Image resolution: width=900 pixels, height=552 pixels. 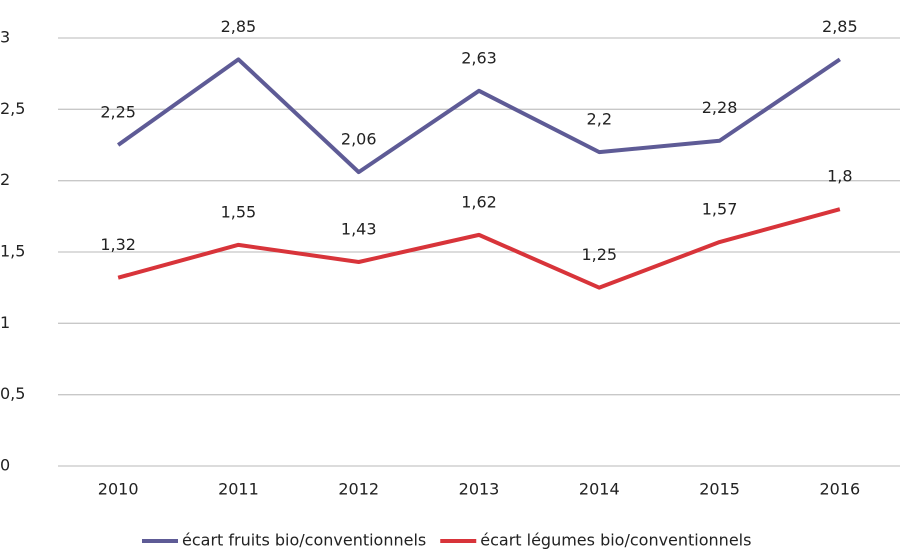 I want to click on data-label: 1,62, so click(x=479, y=201).